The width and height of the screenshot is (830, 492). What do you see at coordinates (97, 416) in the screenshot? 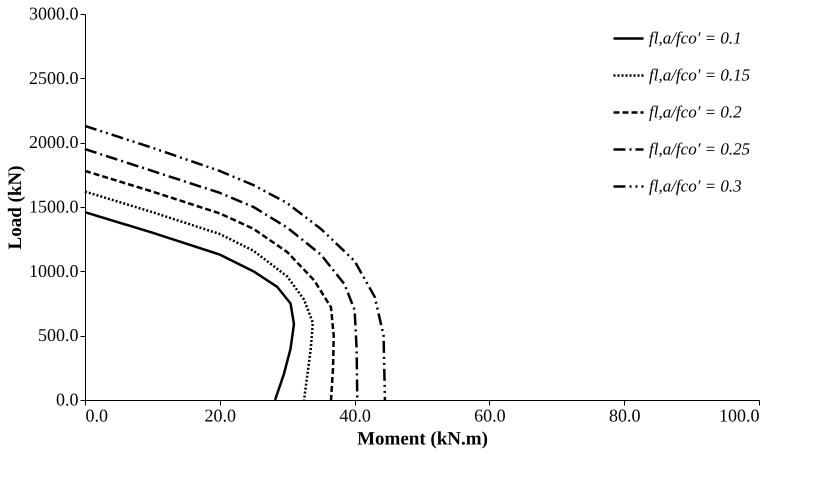
I see `x-tick-label: 0.0` at bounding box center [97, 416].